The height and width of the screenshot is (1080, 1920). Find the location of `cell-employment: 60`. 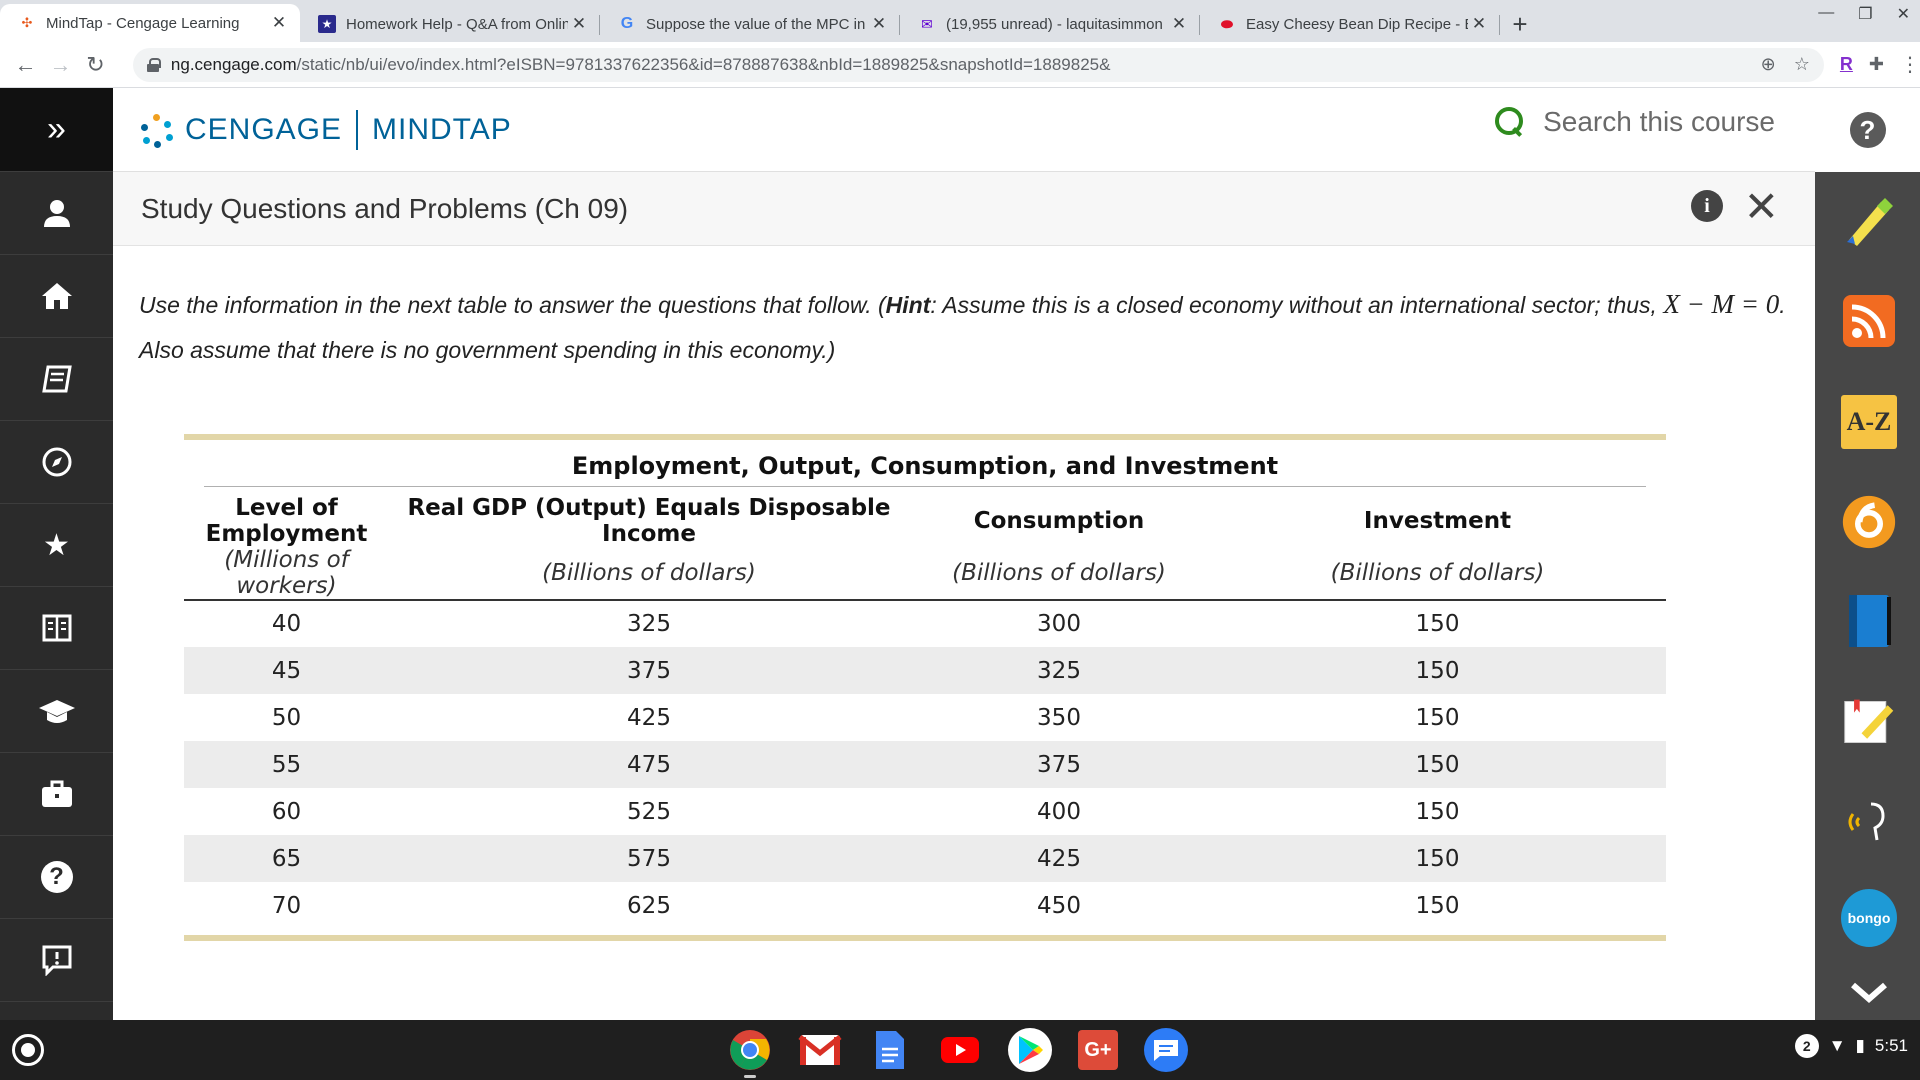

cell-employment: 60 is located at coordinates (286, 811).